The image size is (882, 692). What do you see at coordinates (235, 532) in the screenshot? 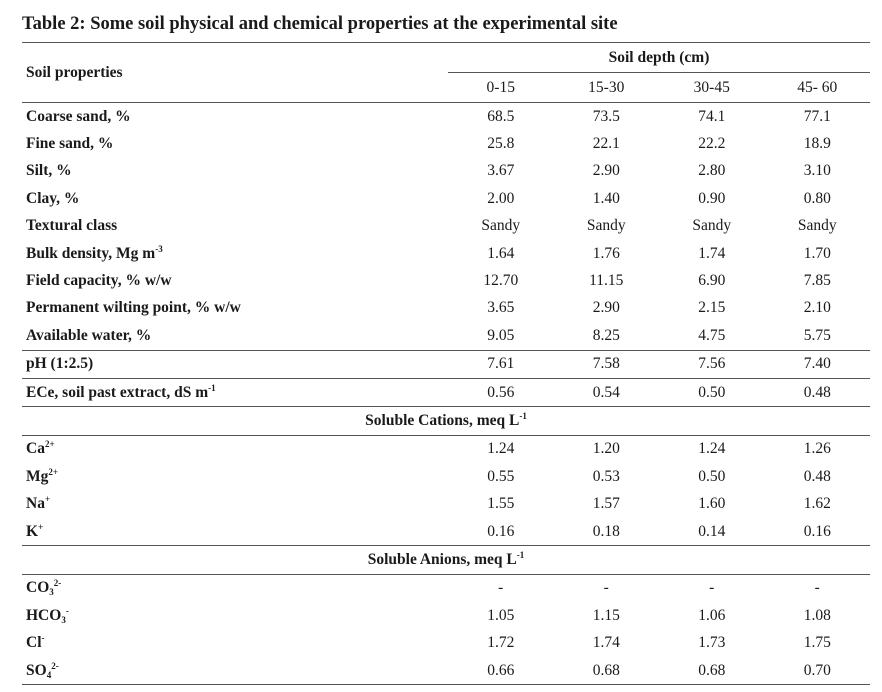
I see `property-label: K+` at bounding box center [235, 532].